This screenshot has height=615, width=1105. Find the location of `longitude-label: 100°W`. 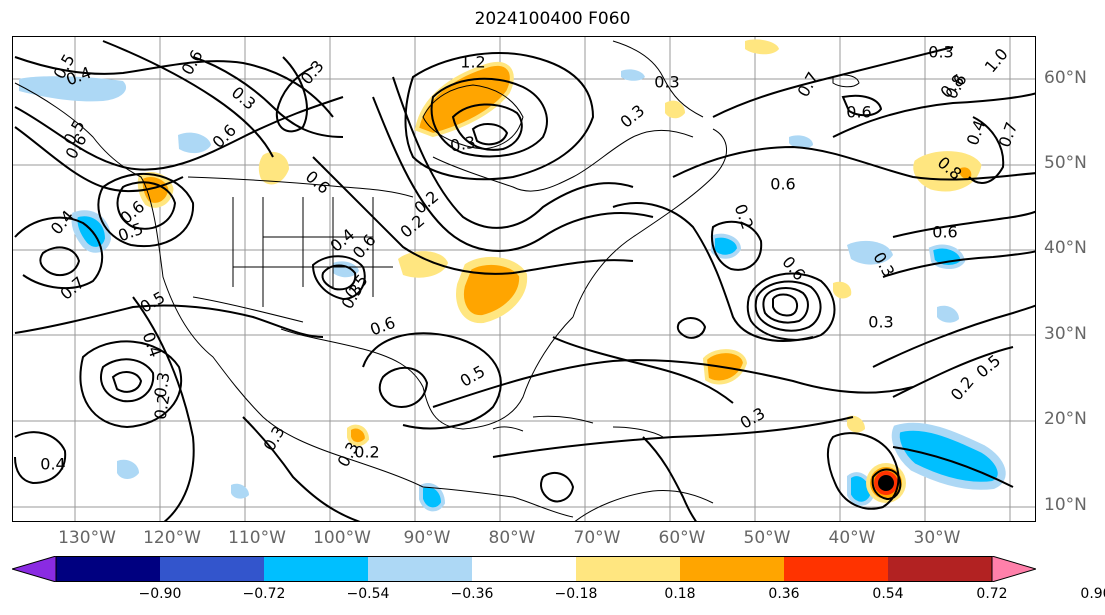

longitude-label: 100°W is located at coordinates (342, 538).